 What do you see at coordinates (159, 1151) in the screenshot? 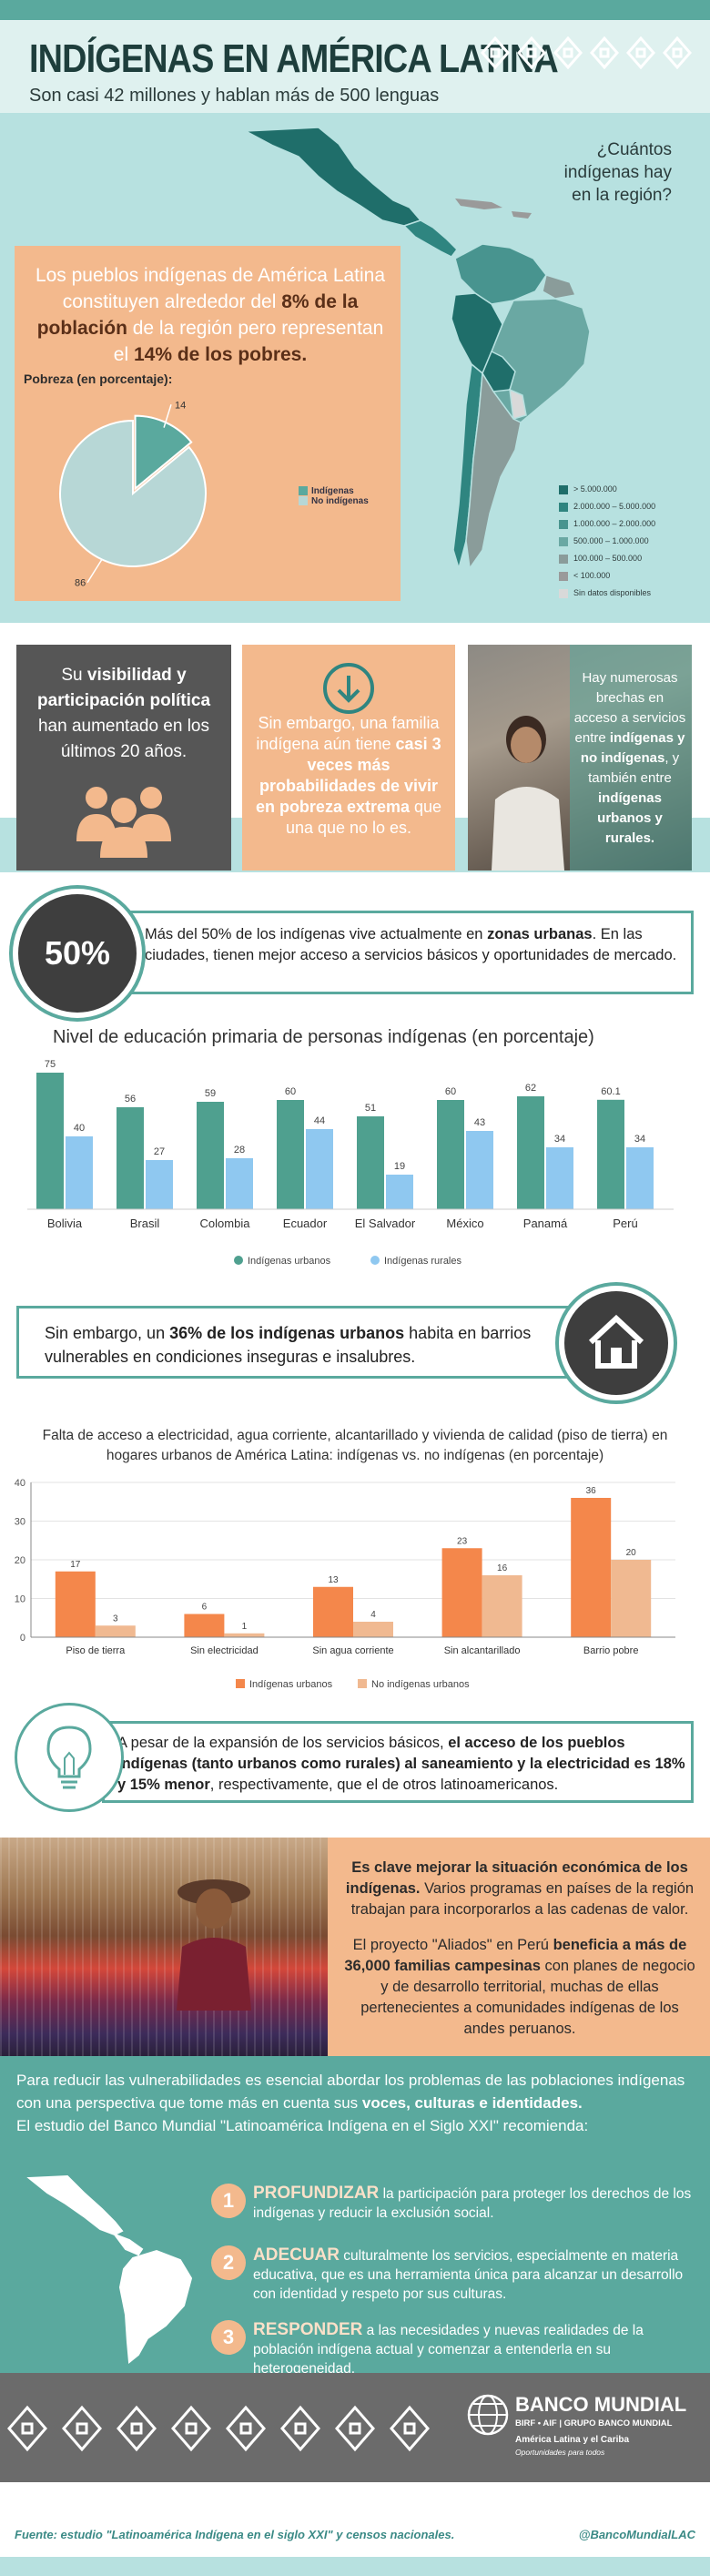
I see `education-bar-value: 27` at bounding box center [159, 1151].